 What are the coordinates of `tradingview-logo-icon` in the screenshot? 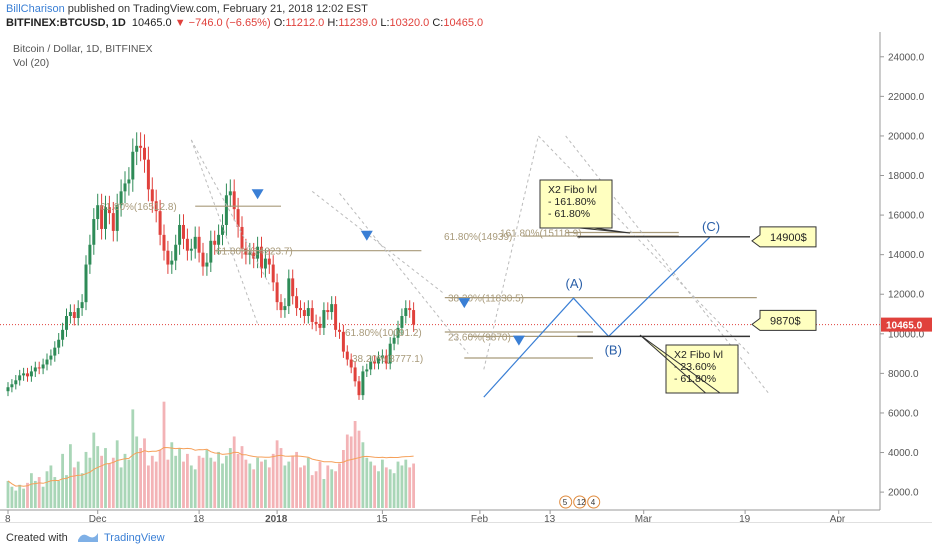 It's located at (88, 537).